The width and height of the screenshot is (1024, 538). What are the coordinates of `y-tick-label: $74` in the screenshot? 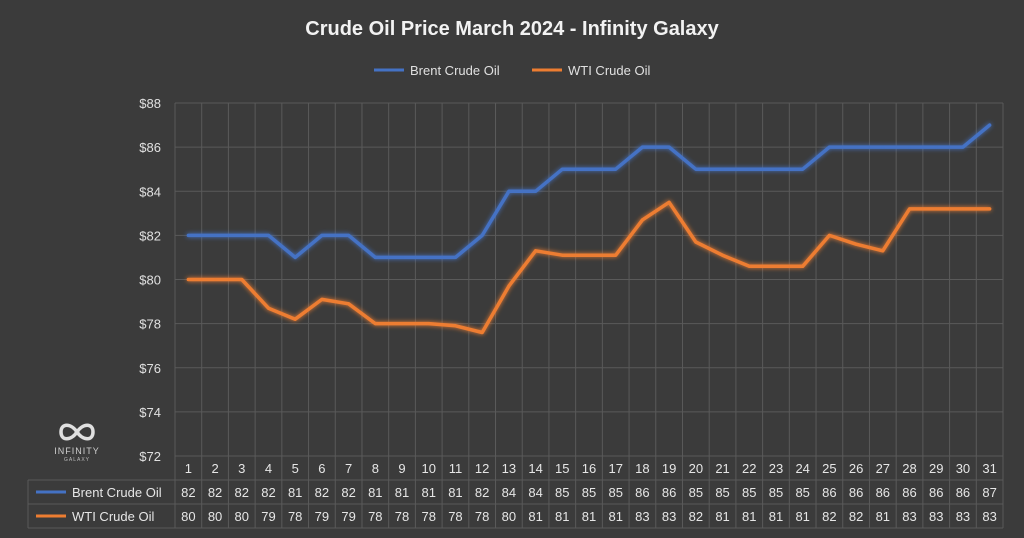 It's located at (150, 412).